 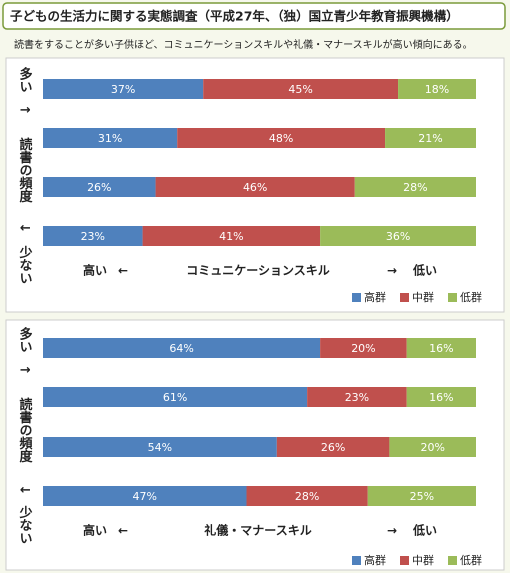 I want to click on value-label: 36%, so click(x=398, y=236).